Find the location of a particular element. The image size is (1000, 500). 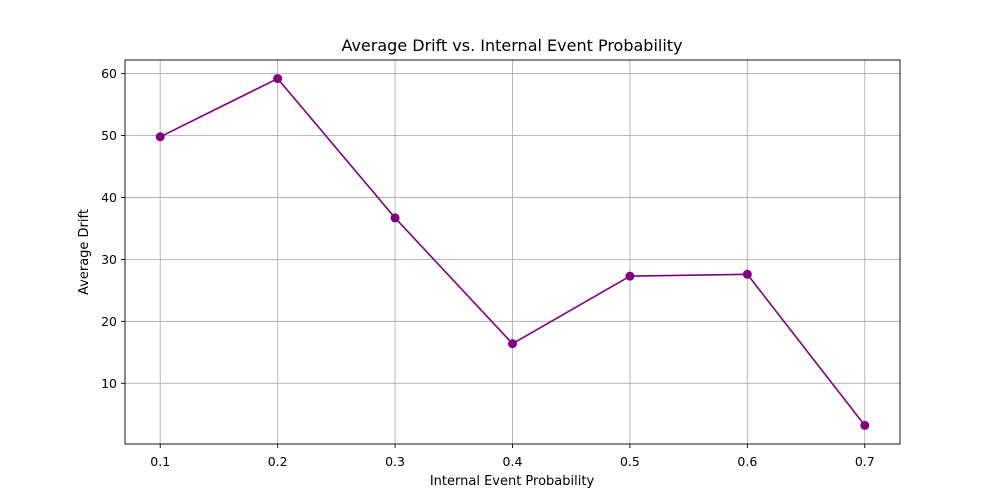

x-axis-label: Internal Event Probability is located at coordinates (512, 481).